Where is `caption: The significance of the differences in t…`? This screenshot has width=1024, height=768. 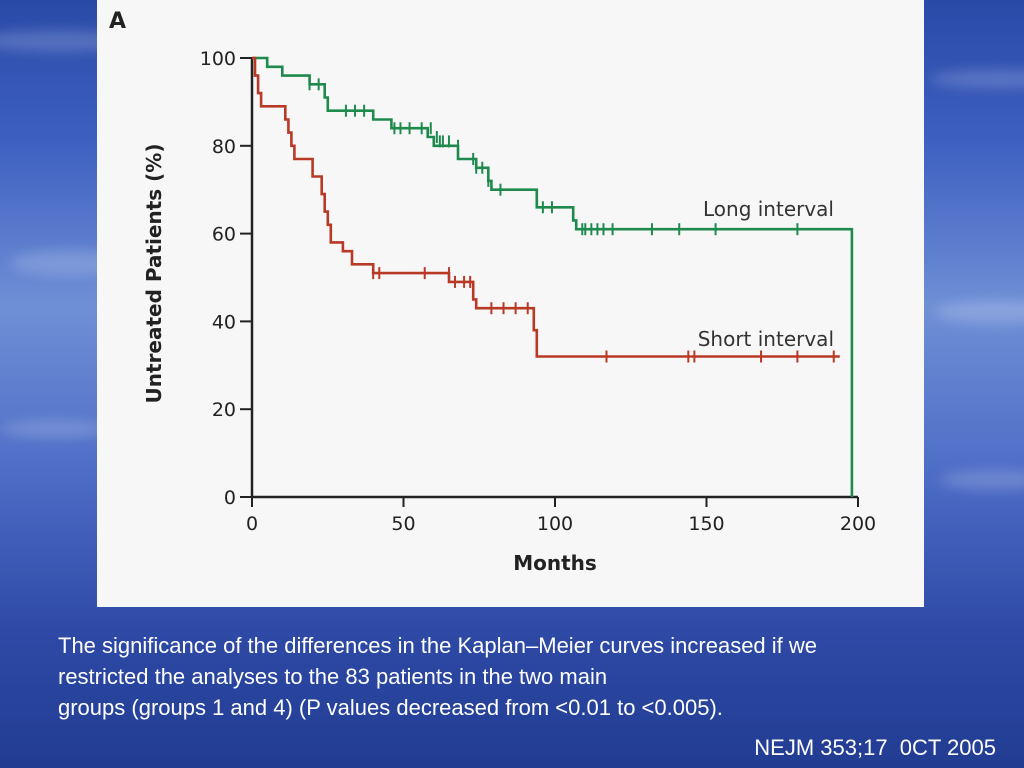
caption: The significance of the differences in t… is located at coordinates (518, 676).